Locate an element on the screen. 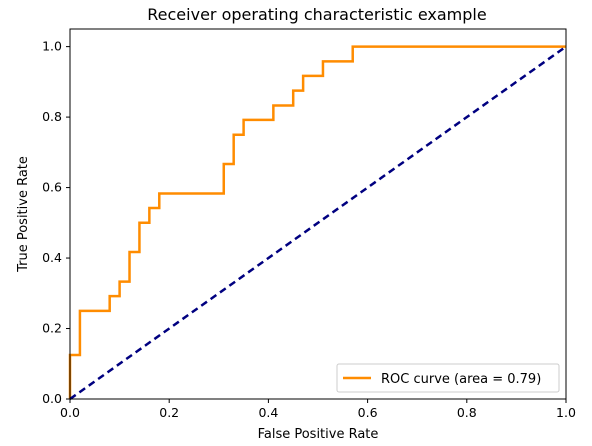 The height and width of the screenshot is (446, 592). x-tick-label: 0.8 is located at coordinates (467, 412).